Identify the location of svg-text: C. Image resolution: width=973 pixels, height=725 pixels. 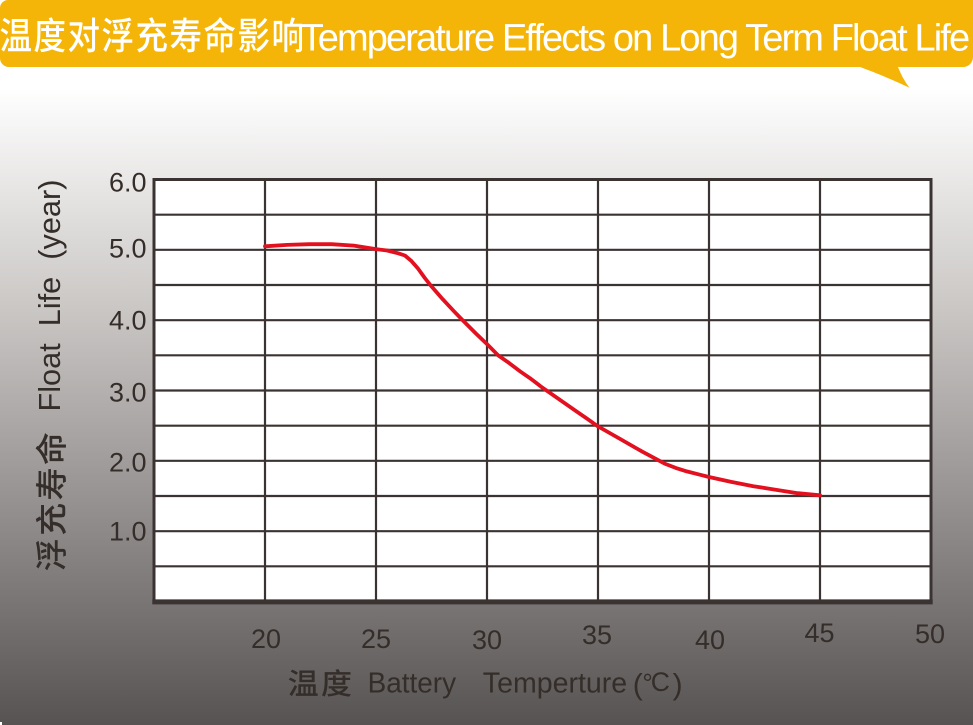
(660, 682).